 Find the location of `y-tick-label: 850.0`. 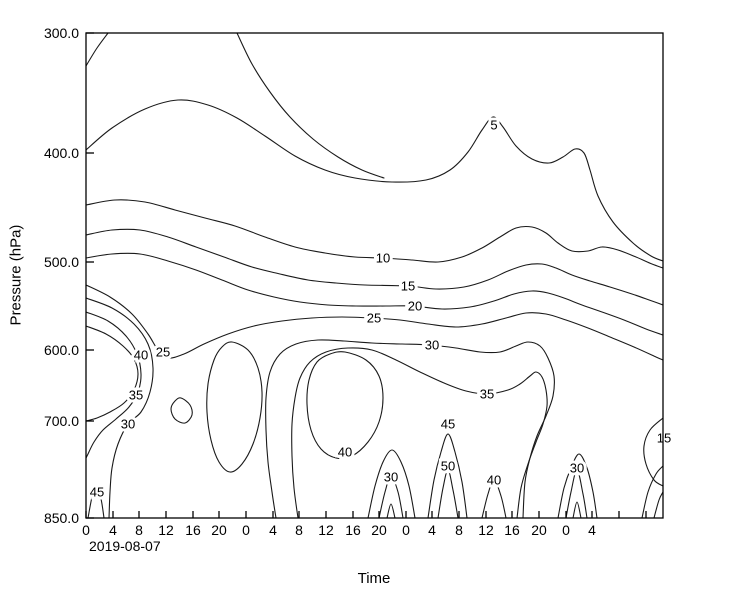

y-tick-label: 850.0 is located at coordinates (61, 518).